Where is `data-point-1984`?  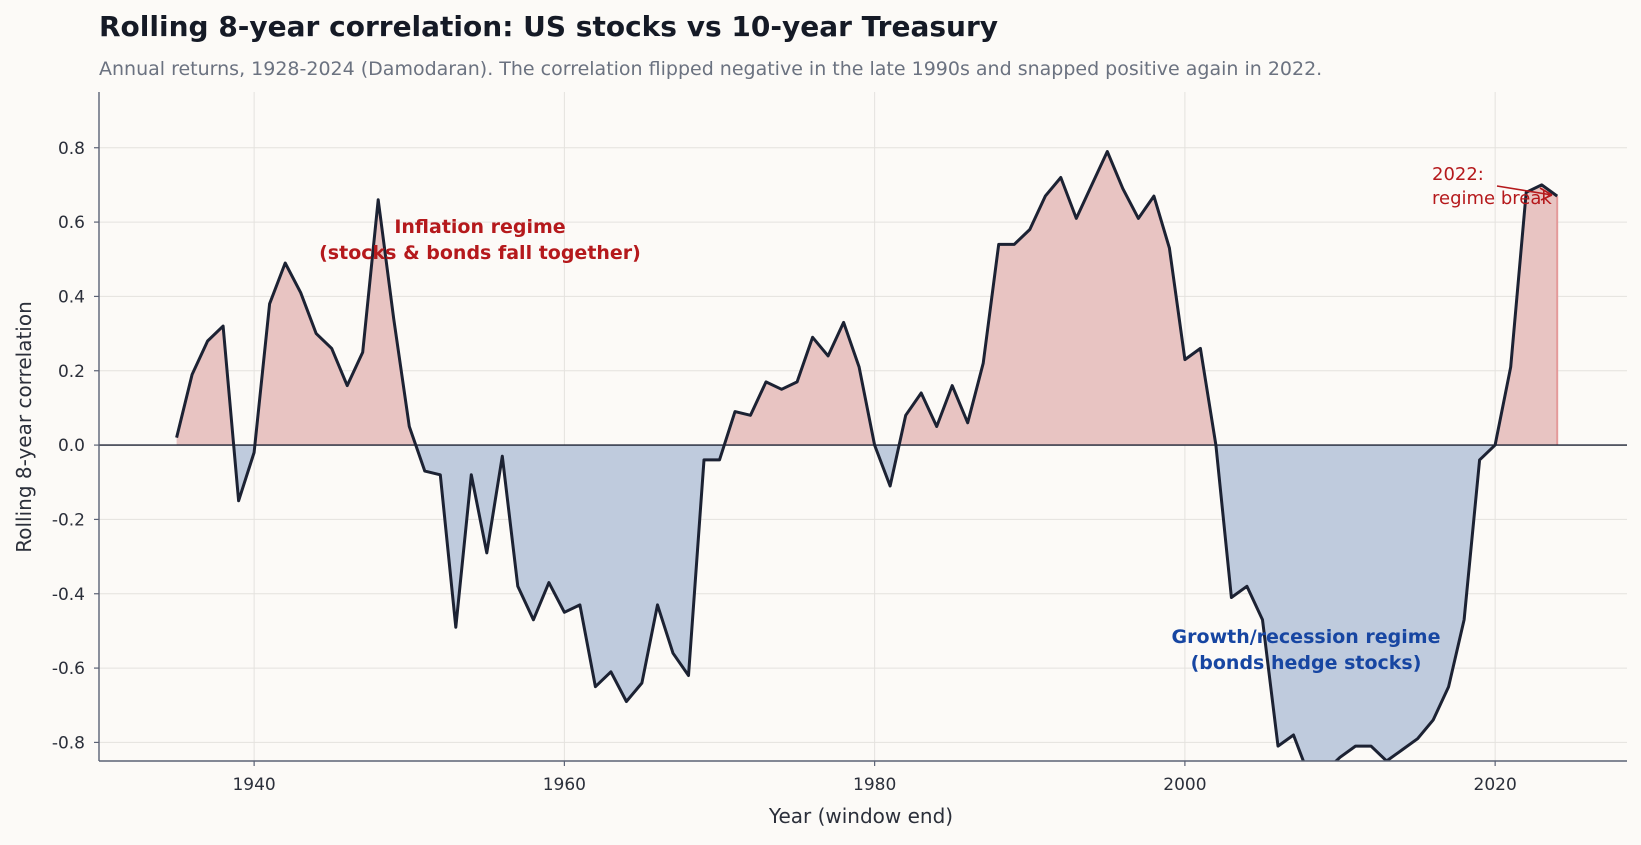 data-point-1984 is located at coordinates (937, 427).